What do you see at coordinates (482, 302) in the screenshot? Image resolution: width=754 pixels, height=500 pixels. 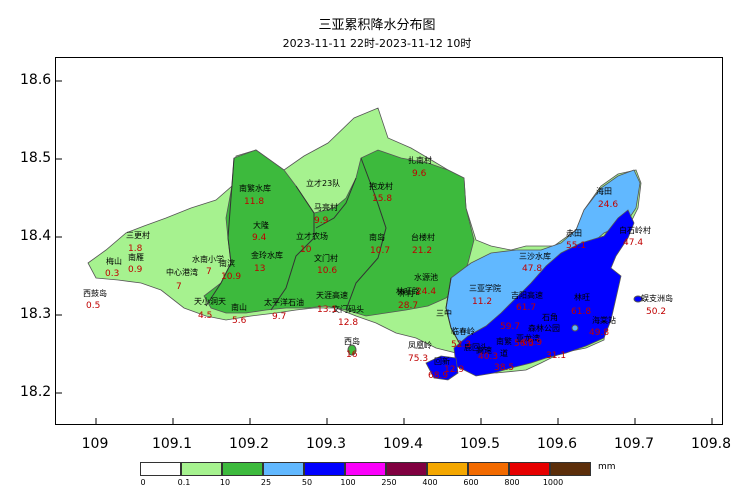 I see `station-value: 11.2` at bounding box center [482, 302].